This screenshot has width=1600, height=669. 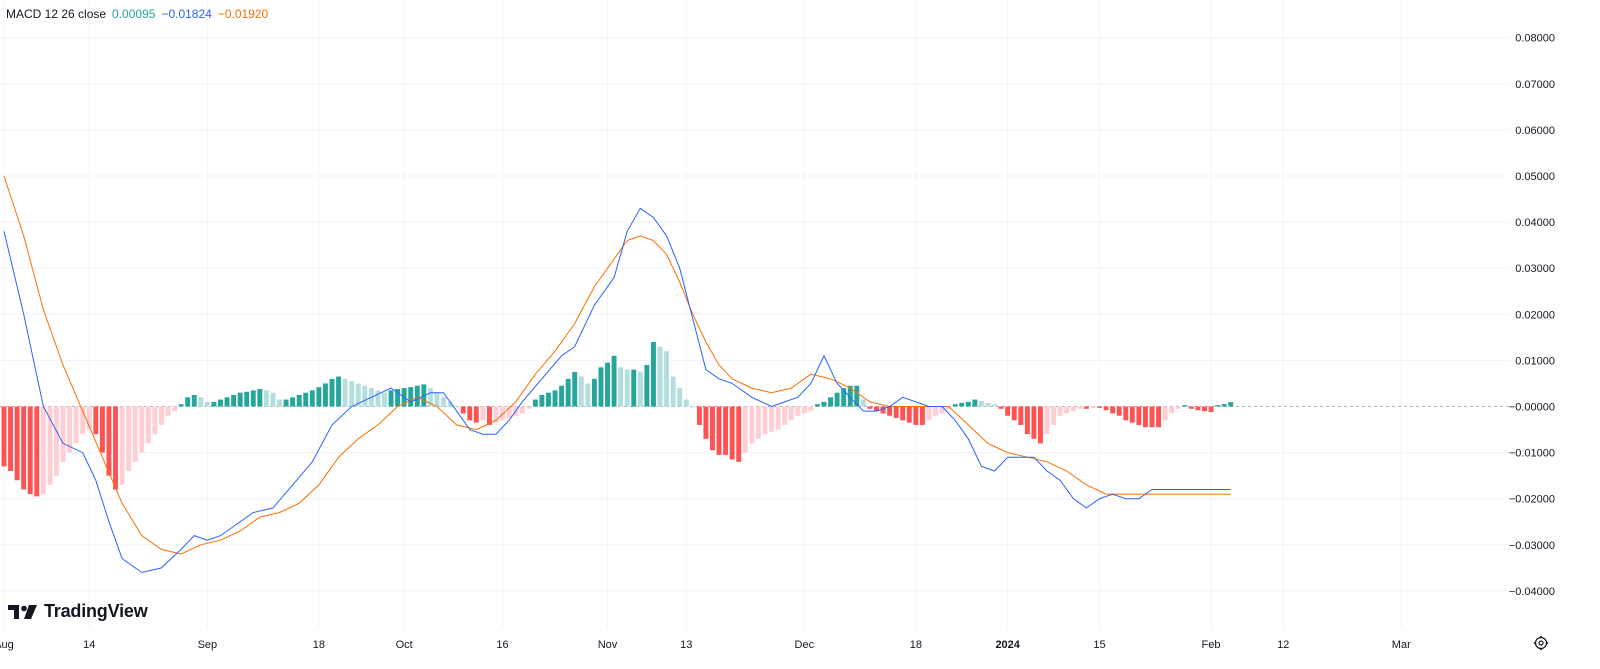 I want to click on tradingview-logo: TradingView, so click(x=78, y=611).